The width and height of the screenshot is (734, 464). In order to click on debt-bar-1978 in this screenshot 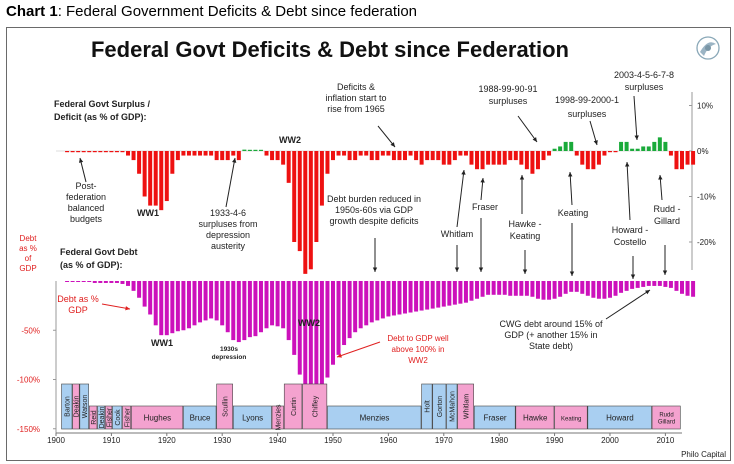, I will do `click(488, 288)`.